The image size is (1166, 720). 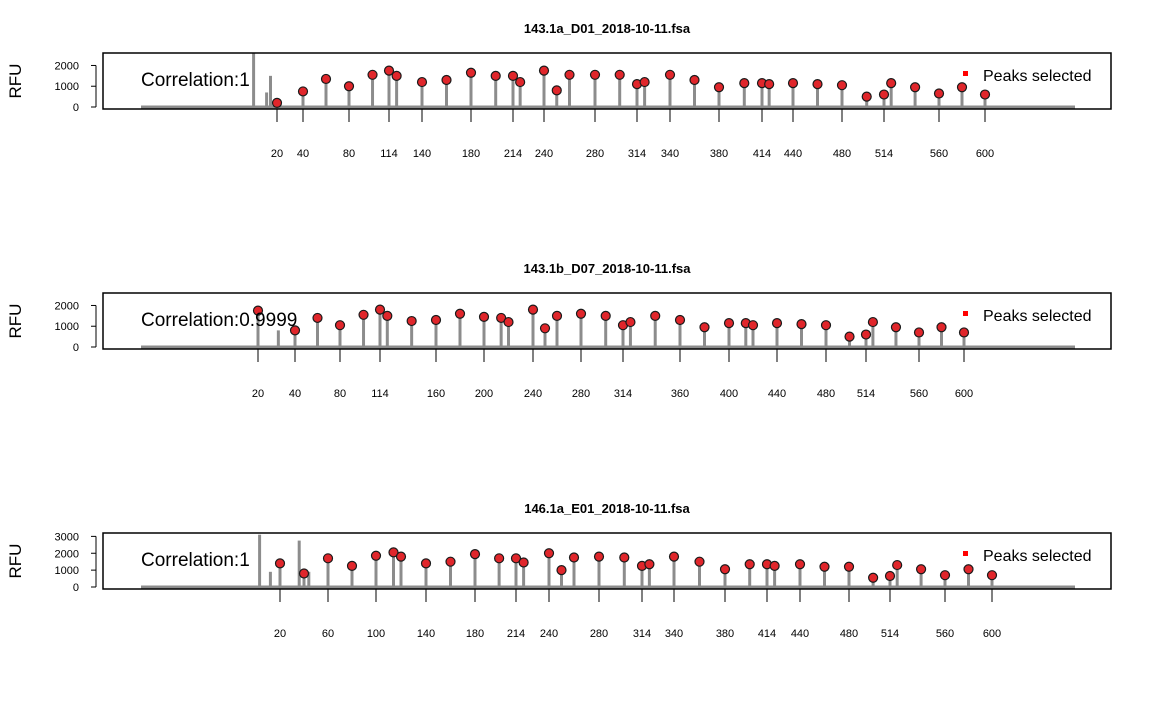 I want to click on x-tick-label: 314, so click(x=642, y=634).